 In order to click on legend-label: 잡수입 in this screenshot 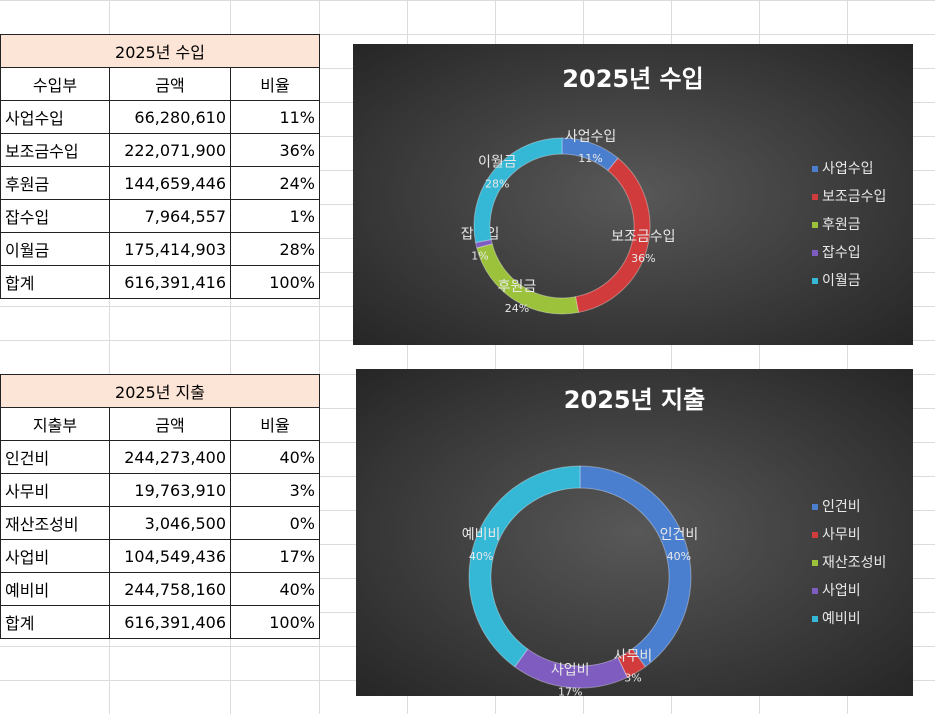, I will do `click(841, 253)`.